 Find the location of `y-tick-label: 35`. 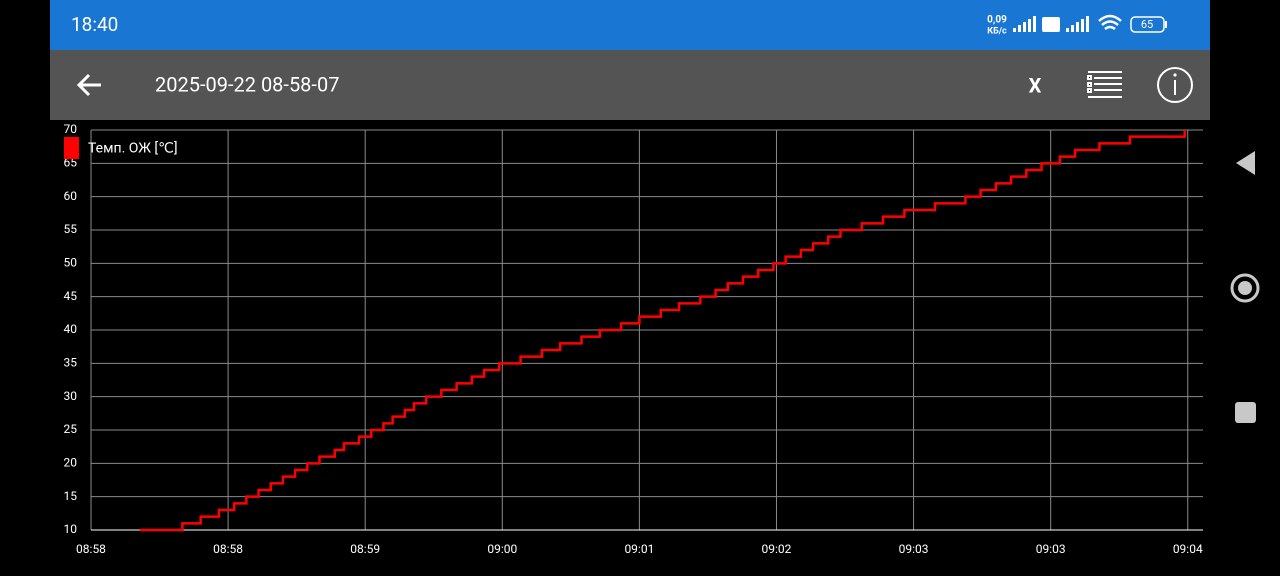

y-tick-label: 35 is located at coordinates (71, 363).